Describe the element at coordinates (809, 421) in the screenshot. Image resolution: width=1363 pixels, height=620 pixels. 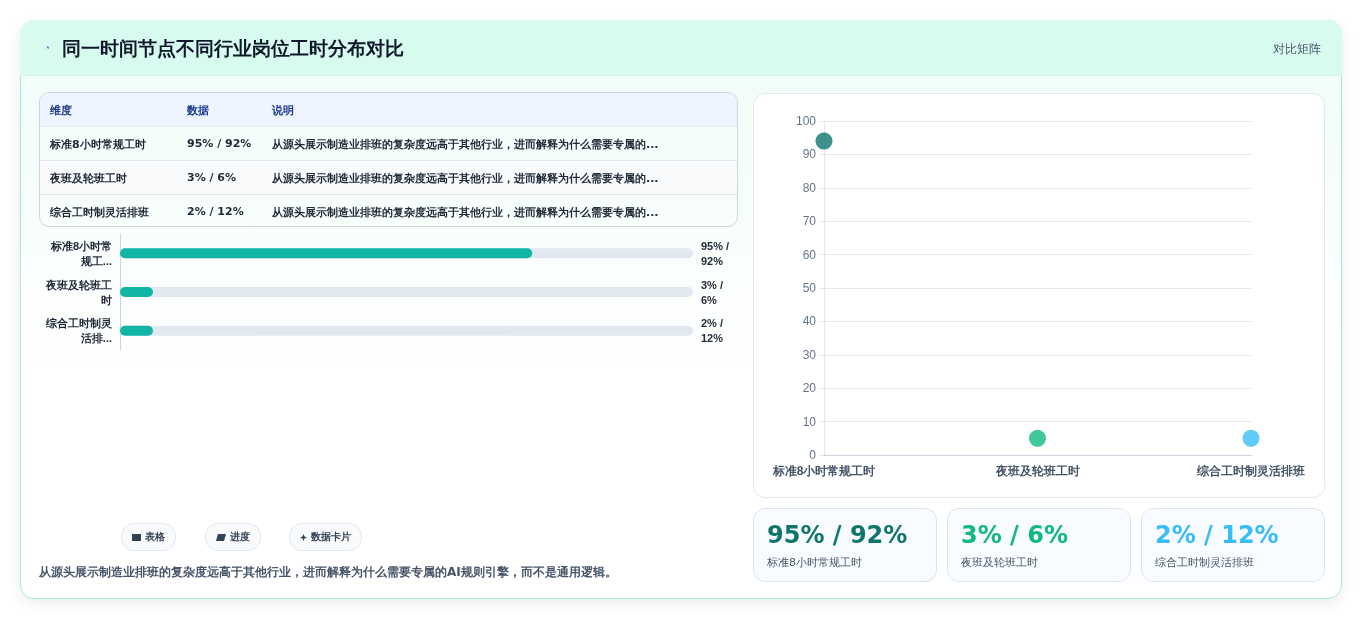
I see `y-tick-label: 10` at that location.